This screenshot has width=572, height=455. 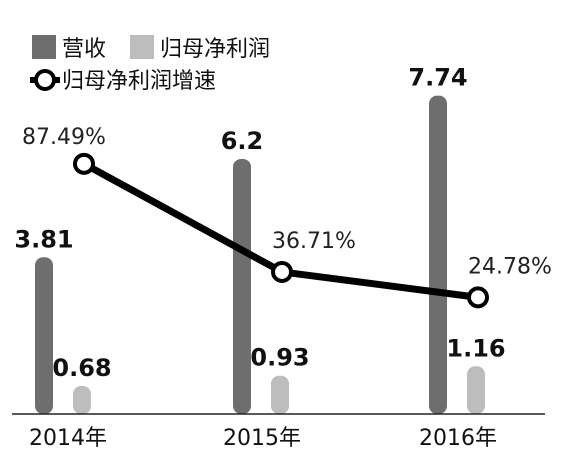 I want to click on legend-label-revenue: 营收, so click(x=84, y=49).